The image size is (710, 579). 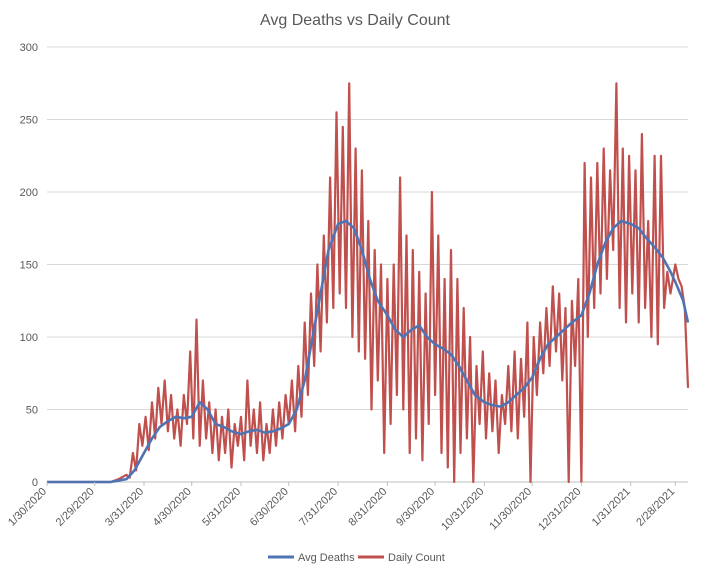 What do you see at coordinates (355, 20) in the screenshot?
I see `chart-title: Avg Deaths vs Daily Count` at bounding box center [355, 20].